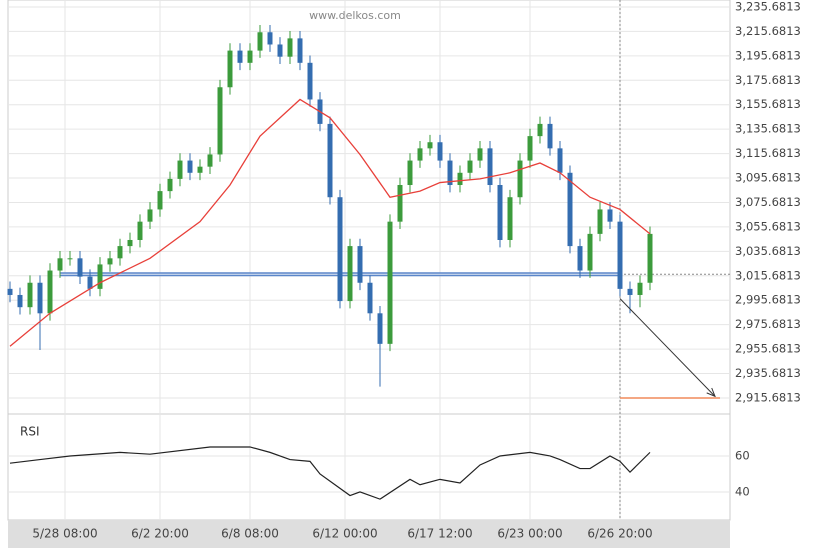  What do you see at coordinates (768, 202) in the screenshot?
I see `y-tick-label: 3,075.6813` at bounding box center [768, 202].